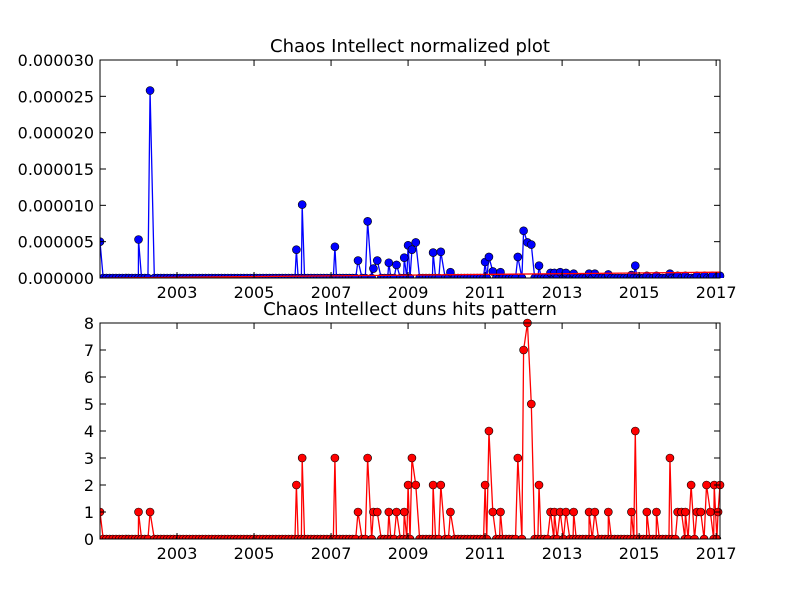  What do you see at coordinates (56, 60) in the screenshot?
I see `y-tick-label: 0.000030` at bounding box center [56, 60].